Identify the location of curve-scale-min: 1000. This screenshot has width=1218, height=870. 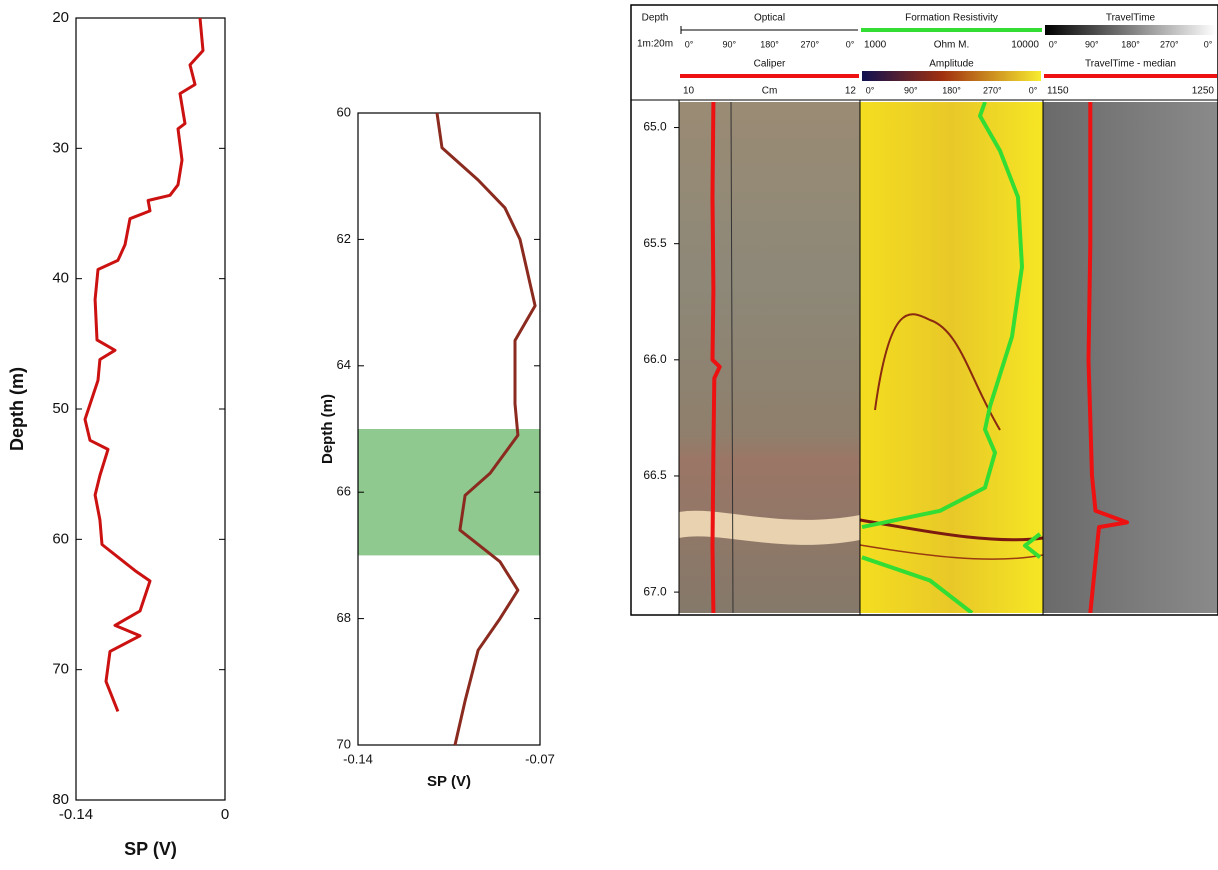
(875, 45).